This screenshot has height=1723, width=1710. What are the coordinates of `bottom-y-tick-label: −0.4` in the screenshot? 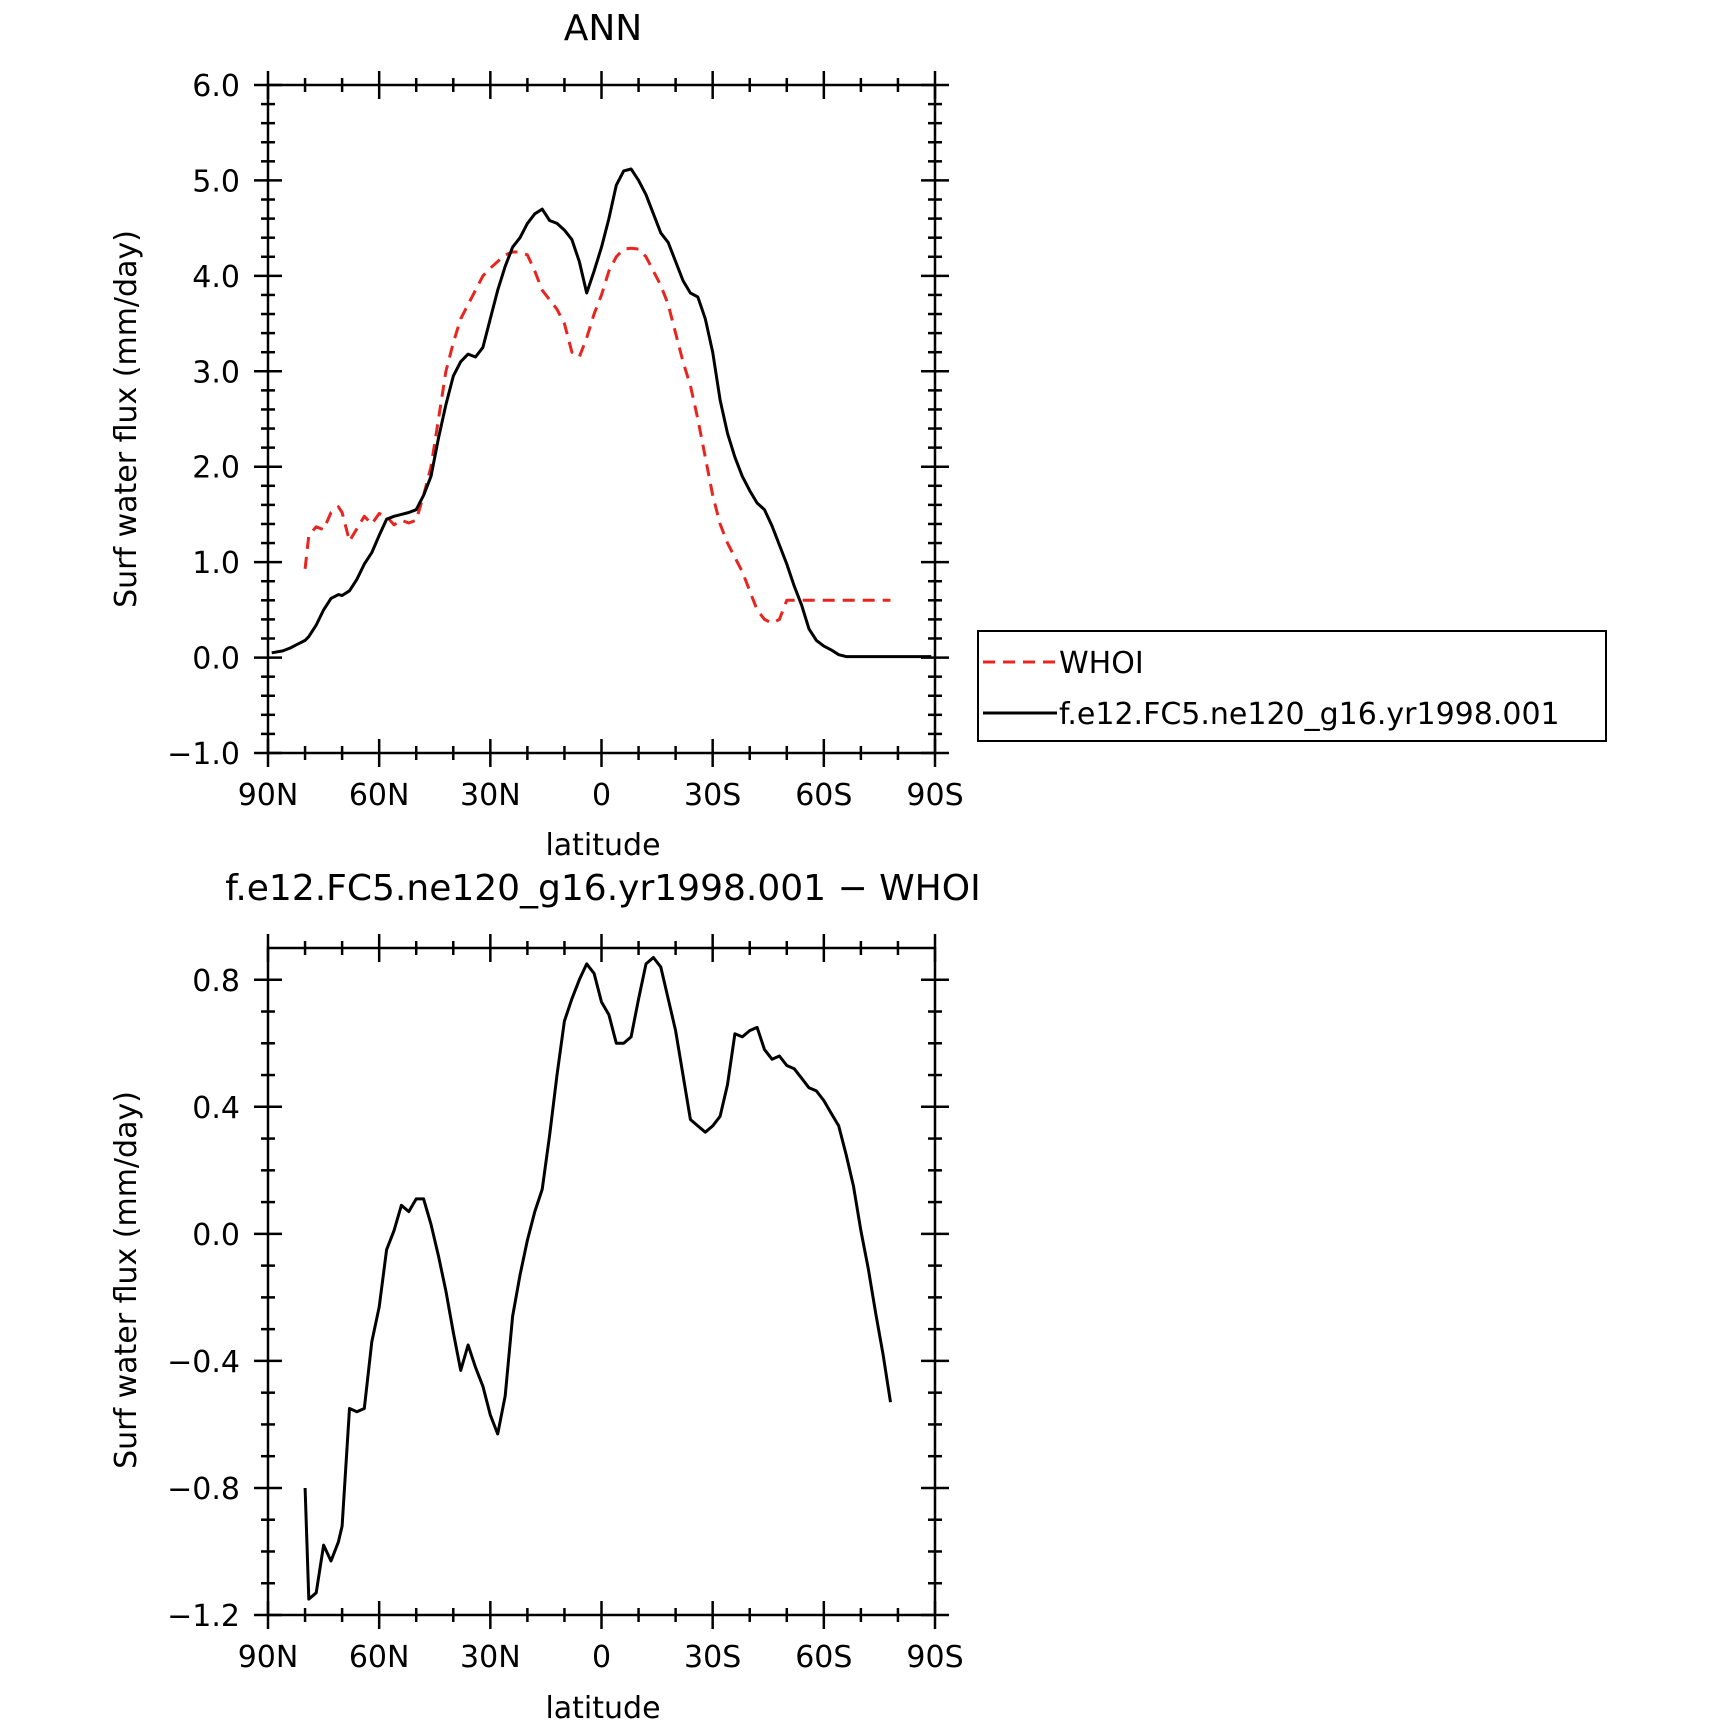 It's located at (203, 1362).